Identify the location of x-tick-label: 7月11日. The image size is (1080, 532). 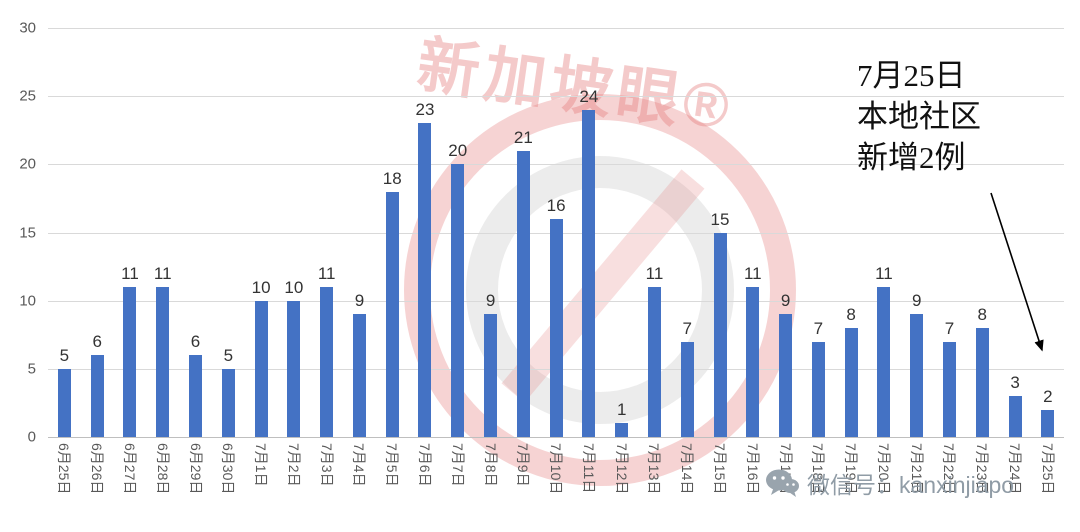
(588, 468).